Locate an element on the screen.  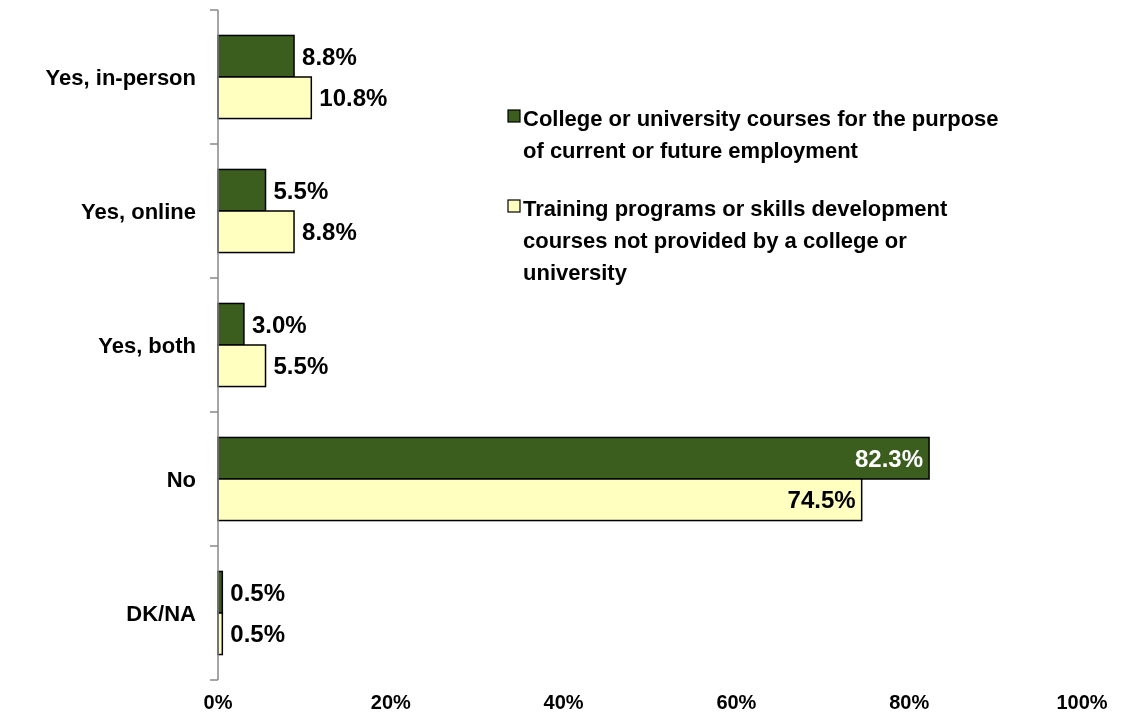
x-tick-label: 60% is located at coordinates (736, 702).